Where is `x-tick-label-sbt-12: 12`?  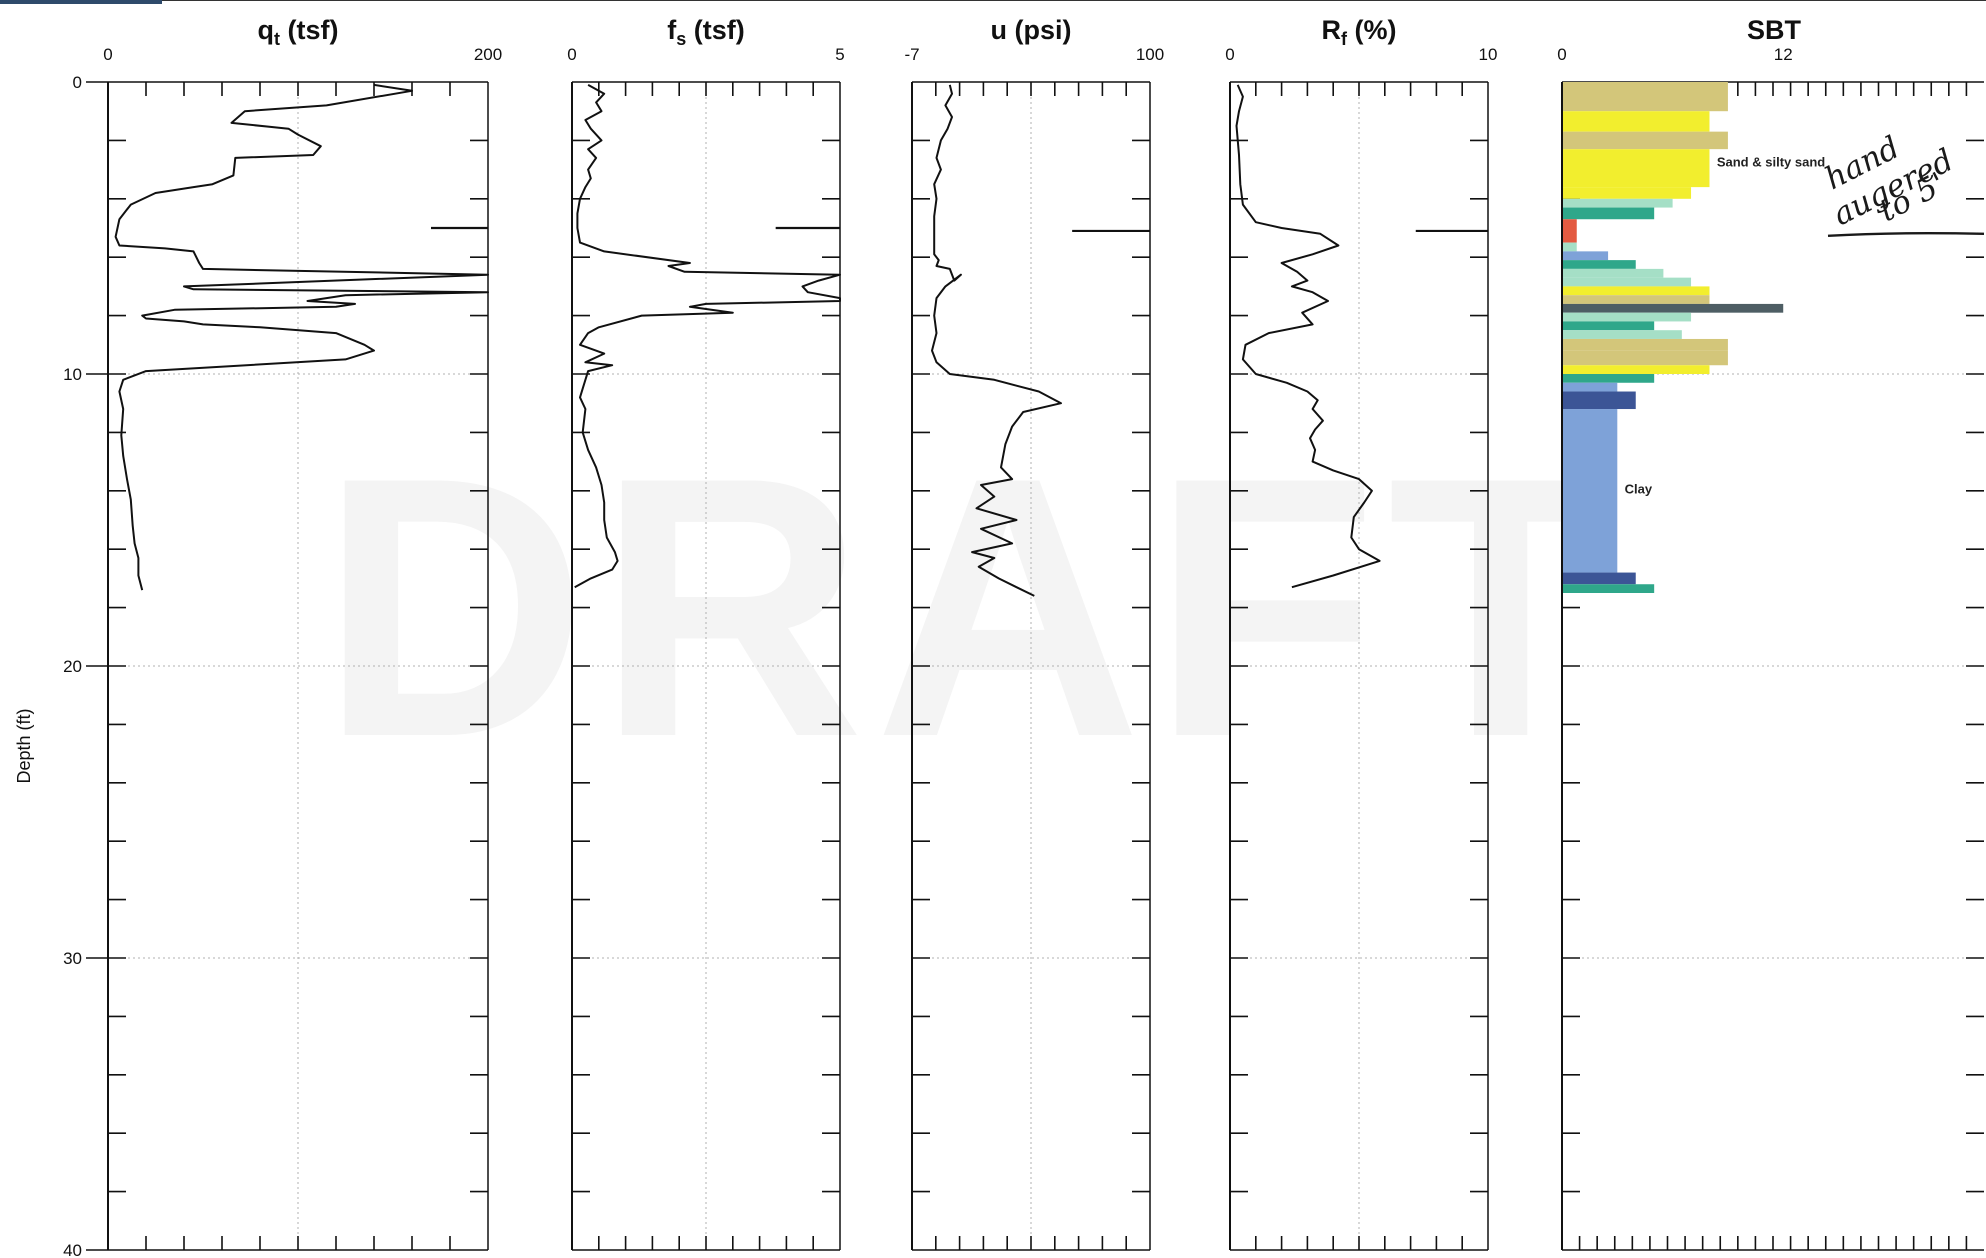
x-tick-label-sbt-12: 12 is located at coordinates (1783, 54).